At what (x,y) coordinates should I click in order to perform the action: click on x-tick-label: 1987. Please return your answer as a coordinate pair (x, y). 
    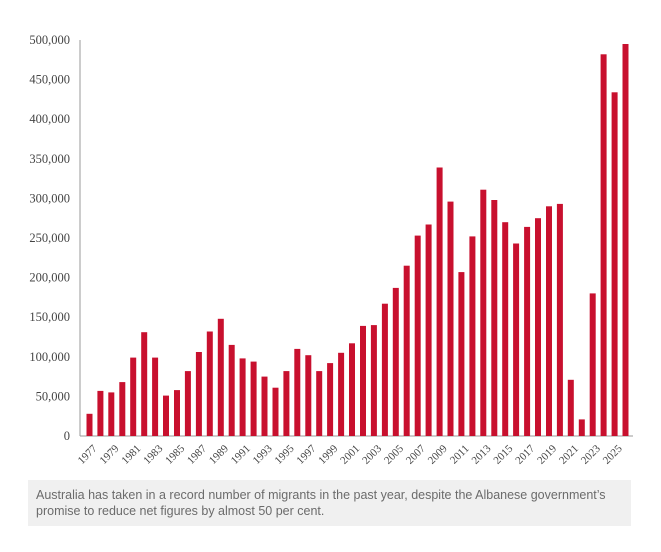
    Looking at the image, I should click on (197, 454).